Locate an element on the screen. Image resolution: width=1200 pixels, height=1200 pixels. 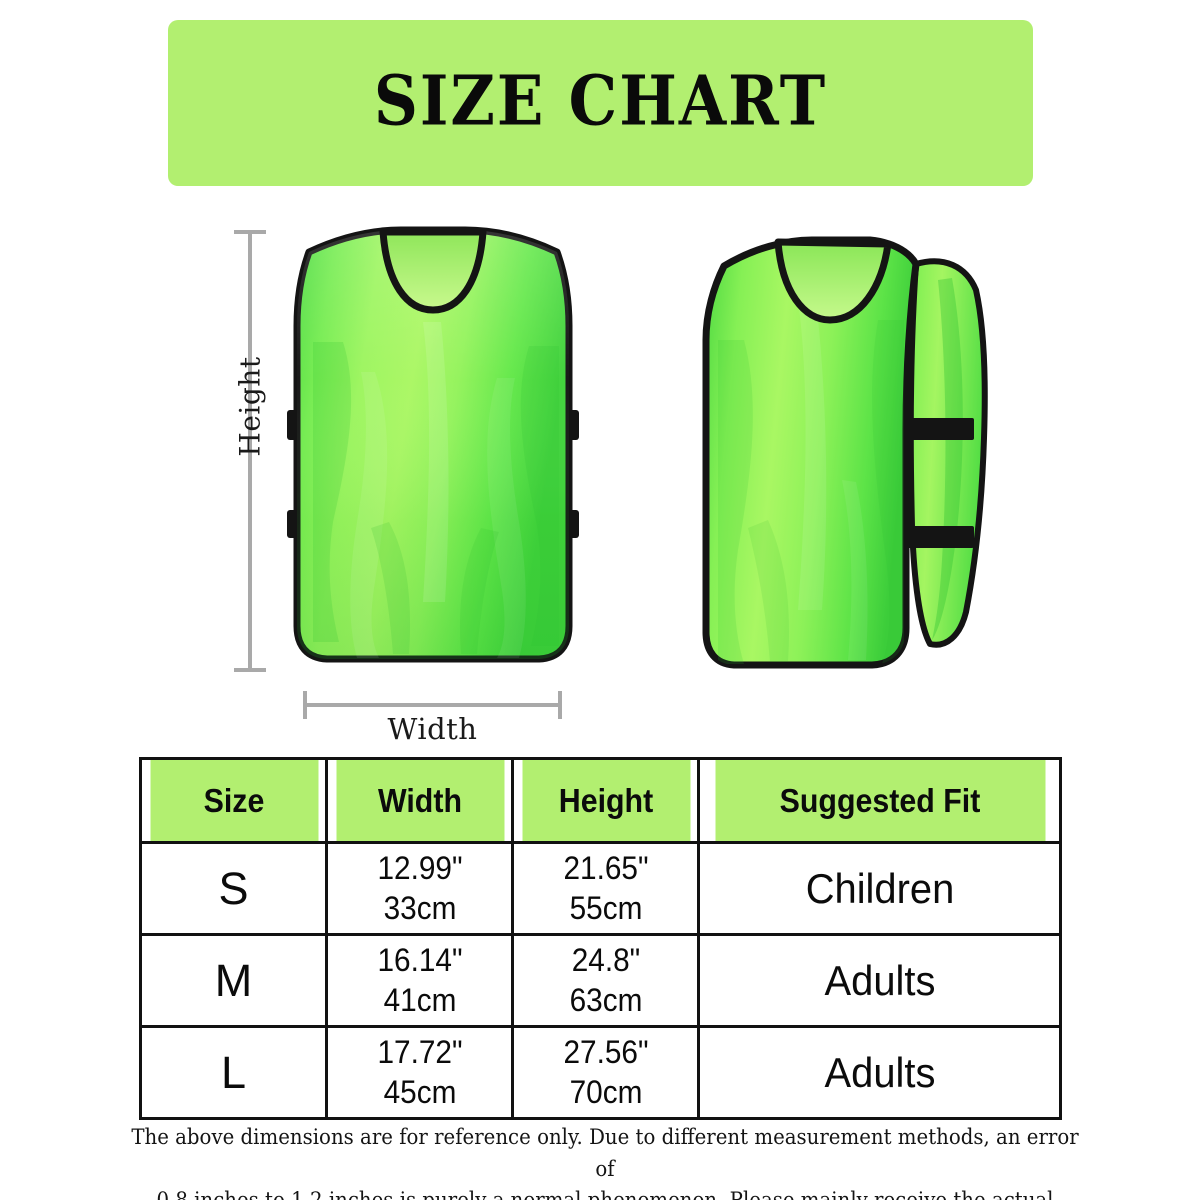
height-cm-l: 70cm is located at coordinates (605, 1091).